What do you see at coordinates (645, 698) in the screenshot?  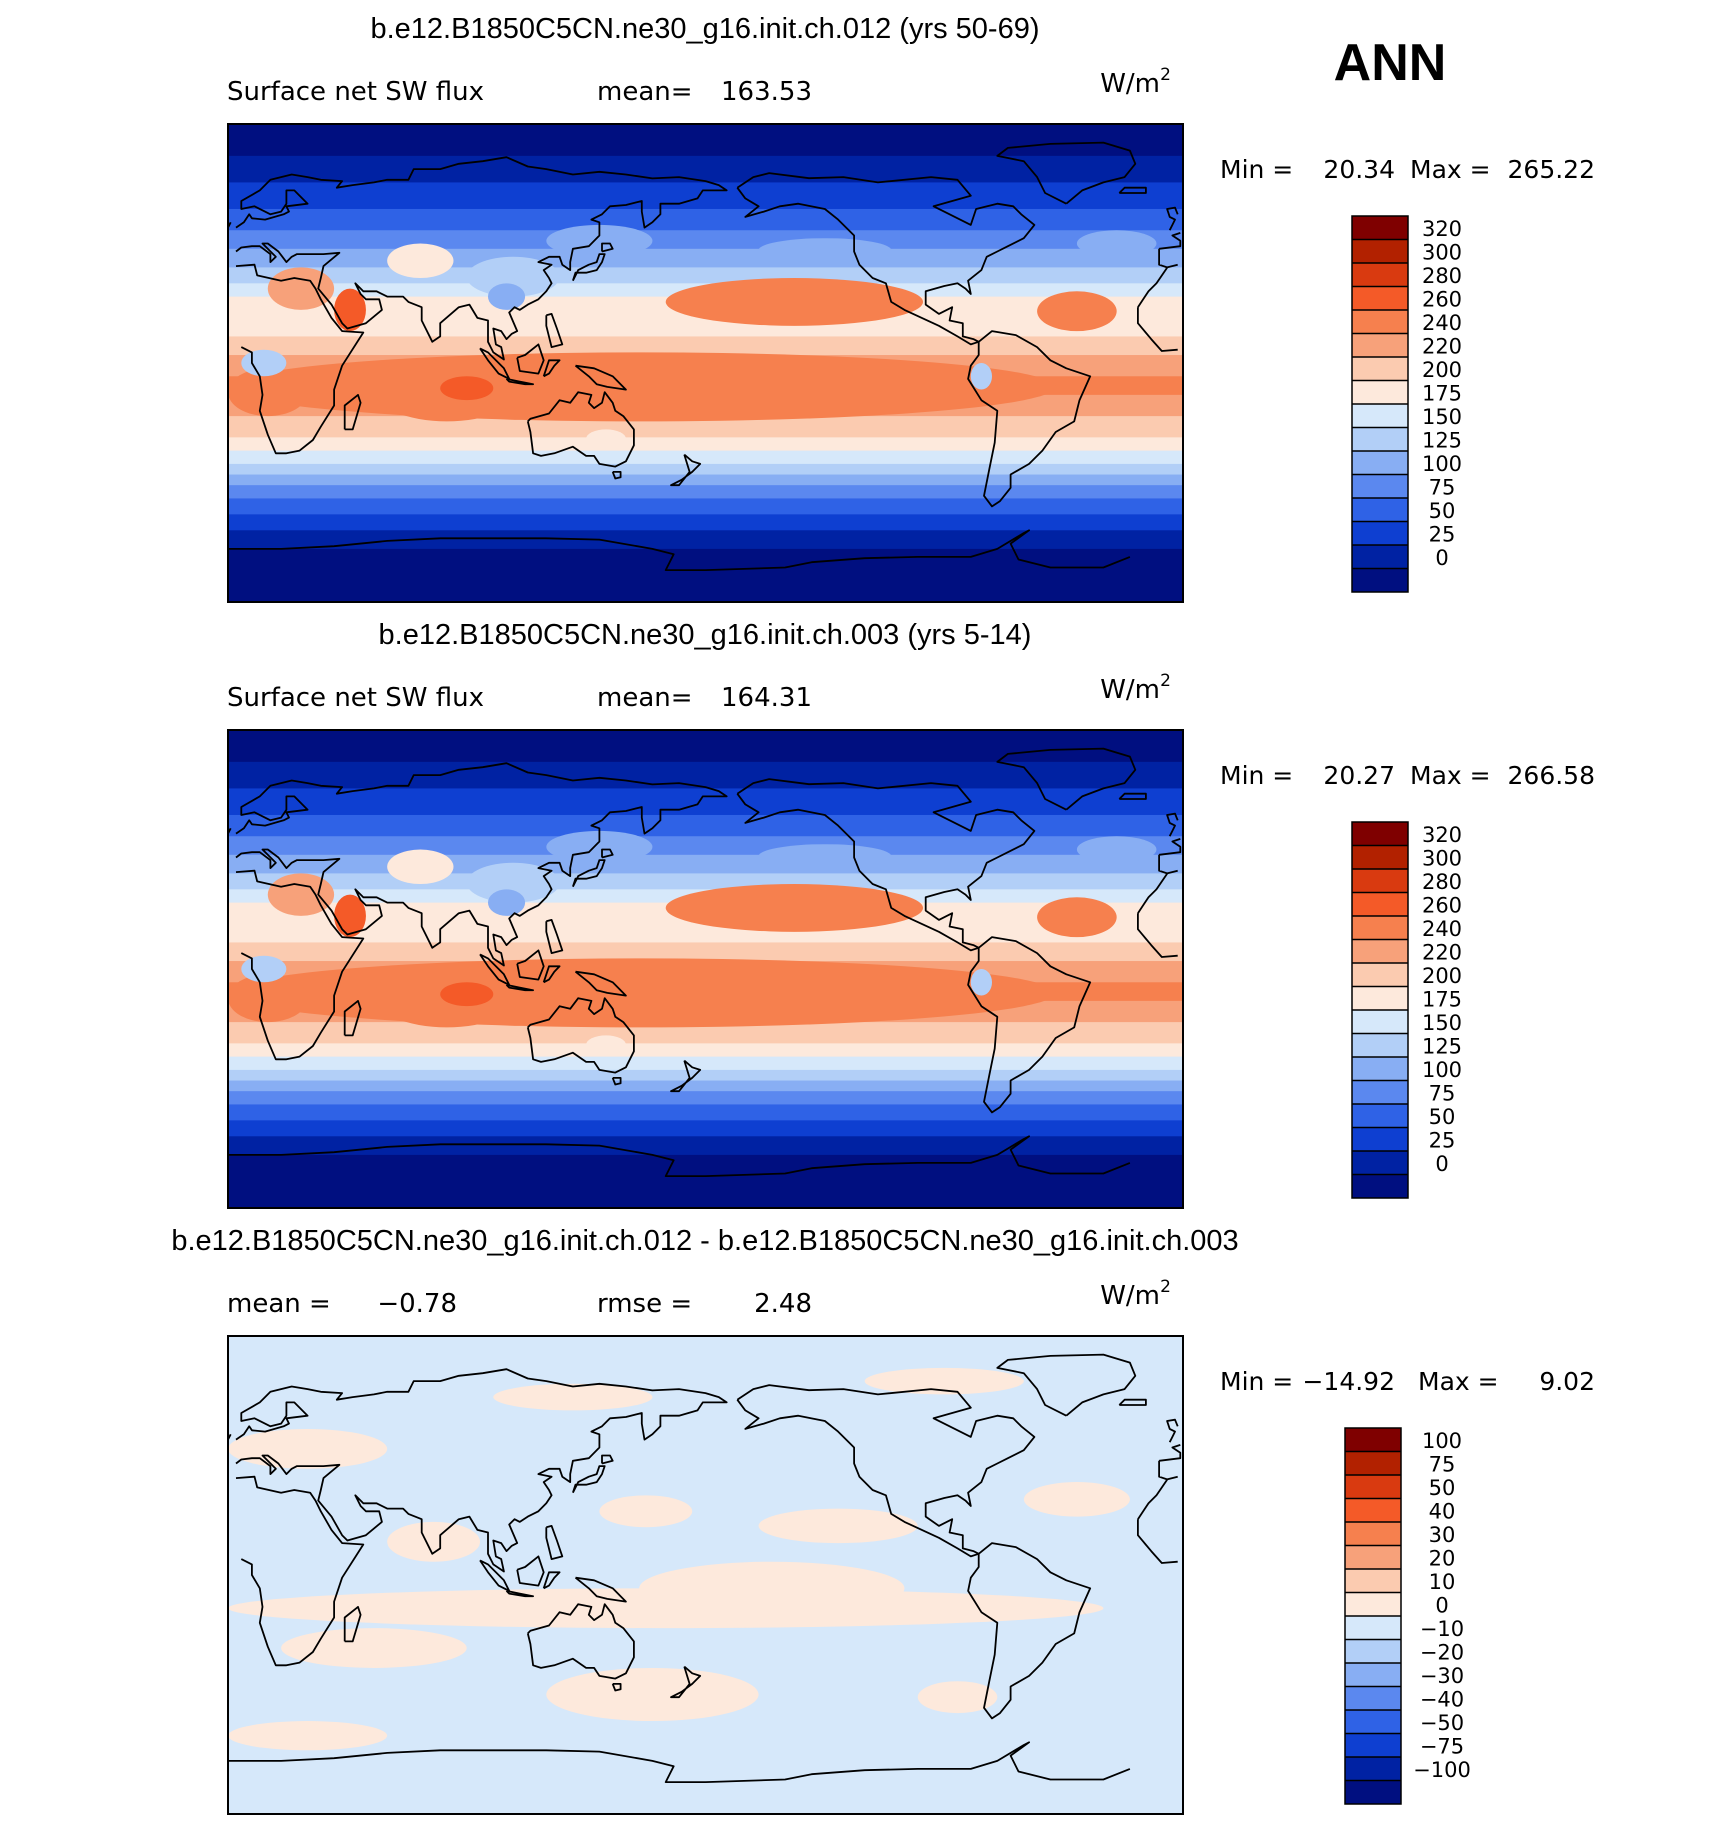 I see `panel-stat-label: mean=` at bounding box center [645, 698].